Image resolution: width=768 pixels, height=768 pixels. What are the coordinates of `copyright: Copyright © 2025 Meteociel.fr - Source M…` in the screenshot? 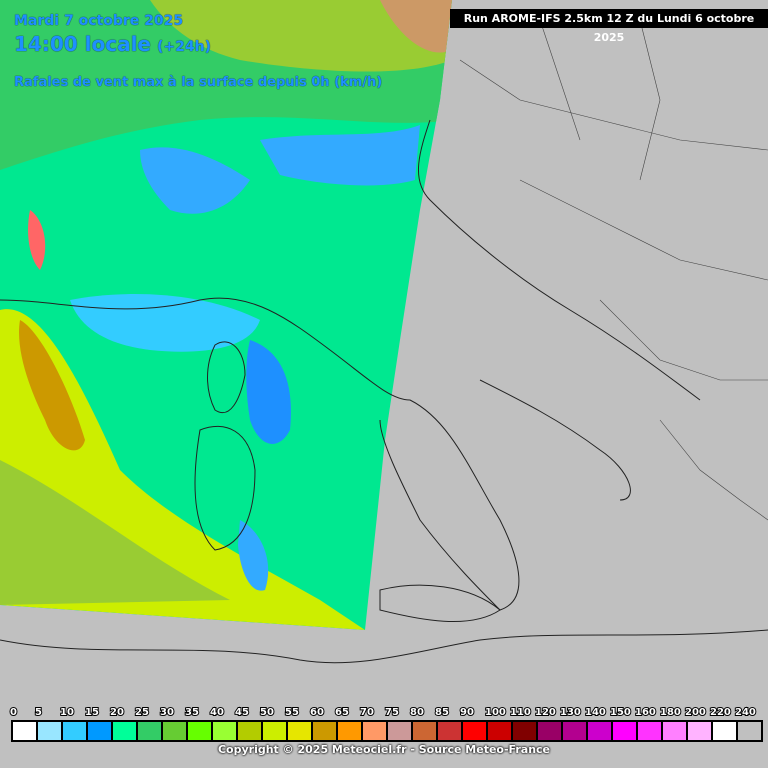 It's located at (384, 749).